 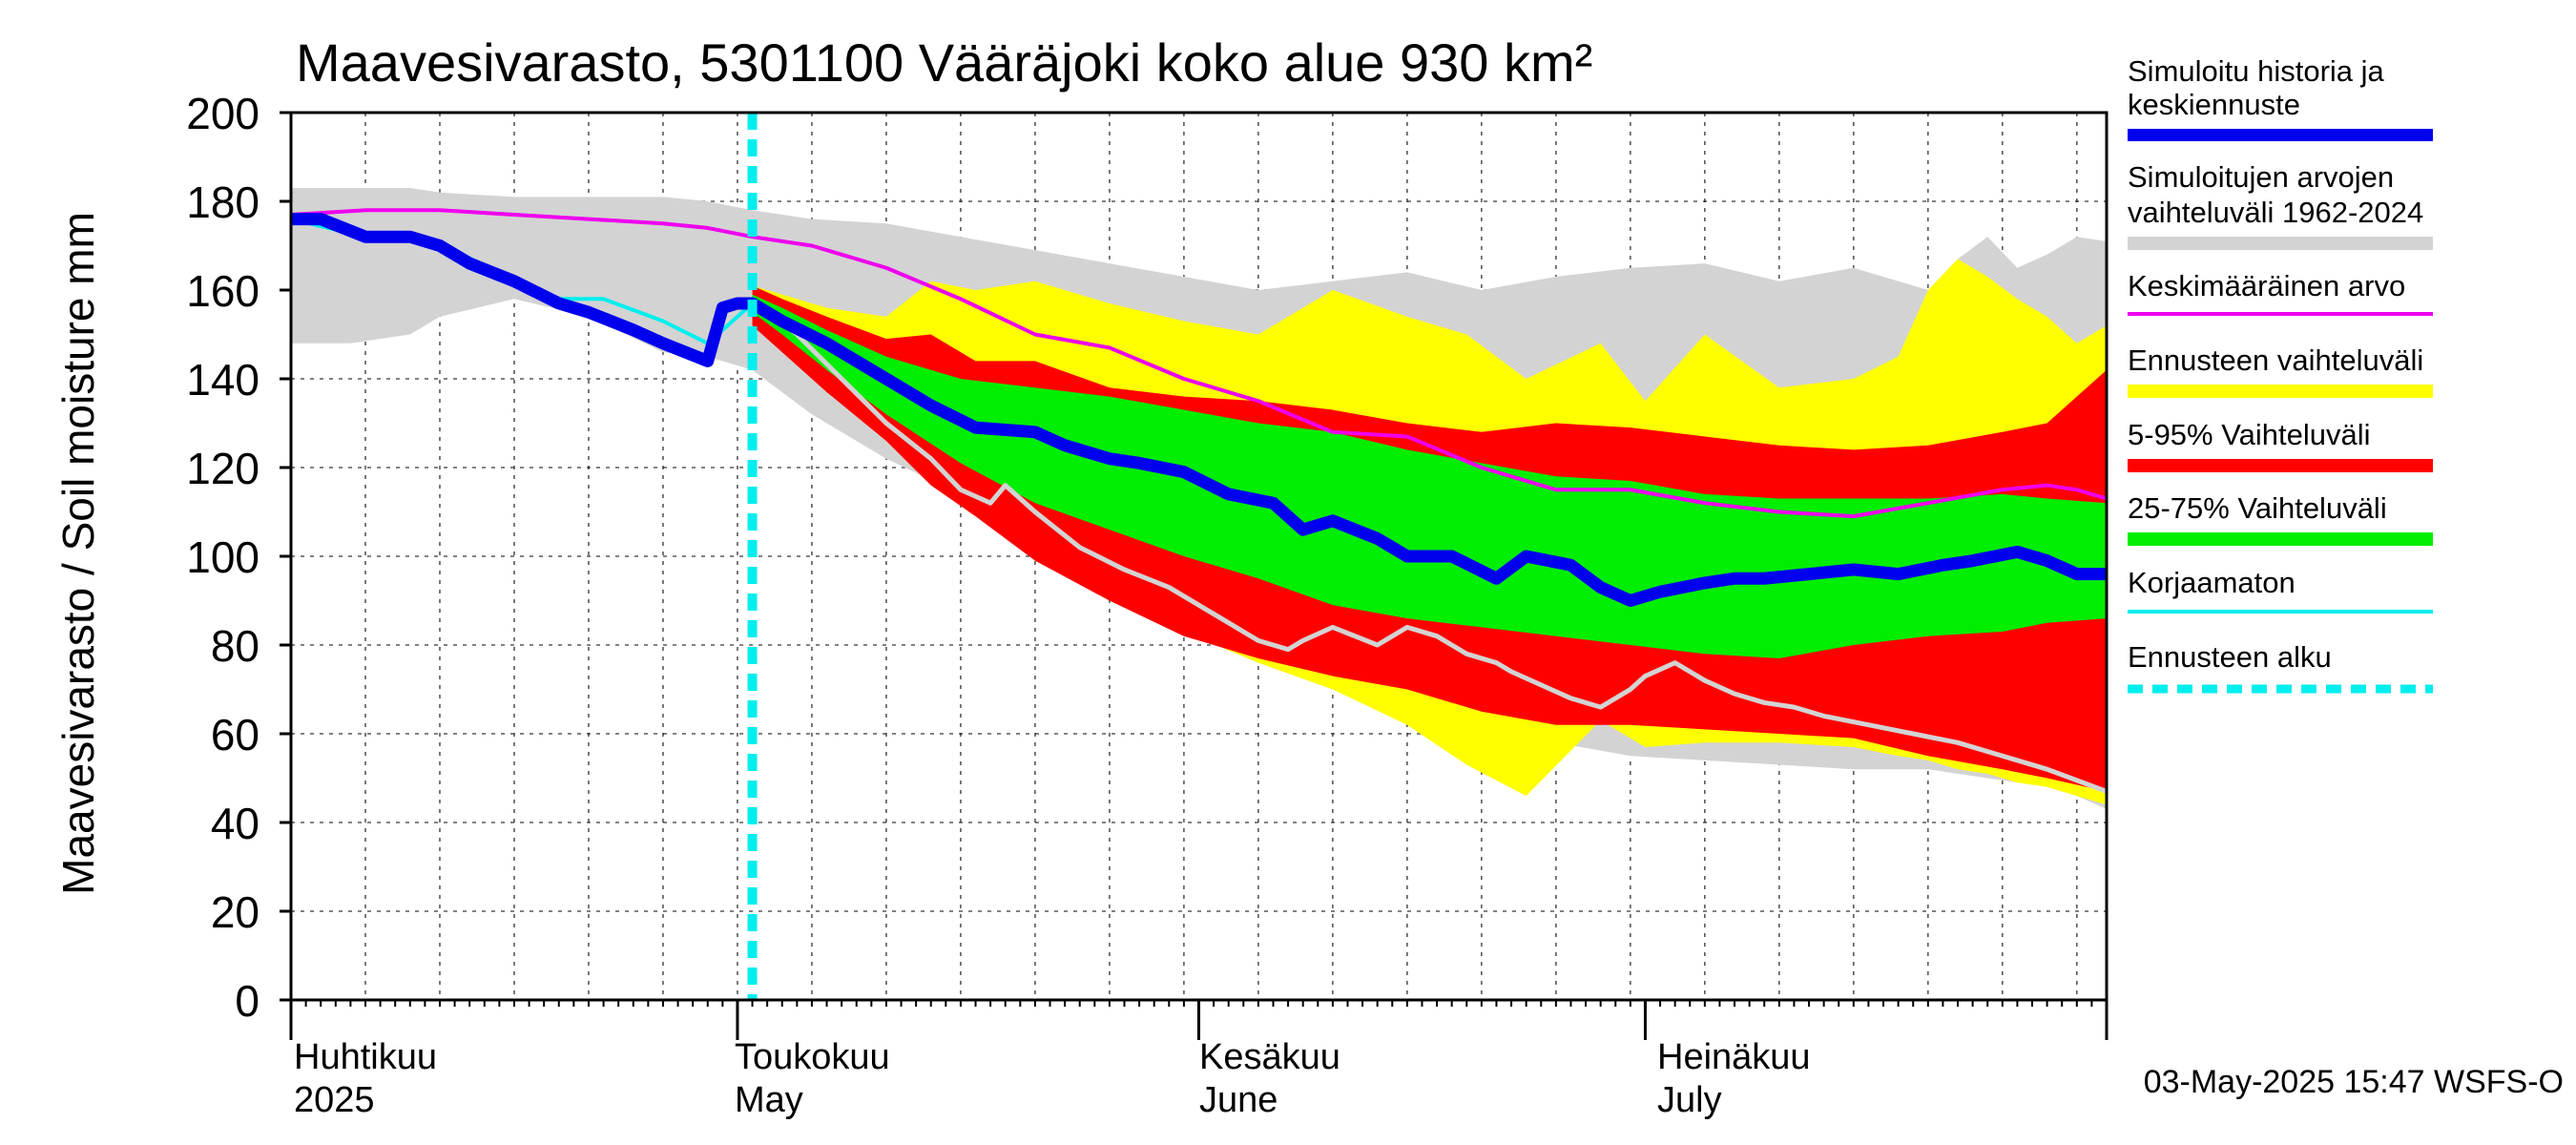 I want to click on legend-swatch-hist-range, so click(x=2280, y=244).